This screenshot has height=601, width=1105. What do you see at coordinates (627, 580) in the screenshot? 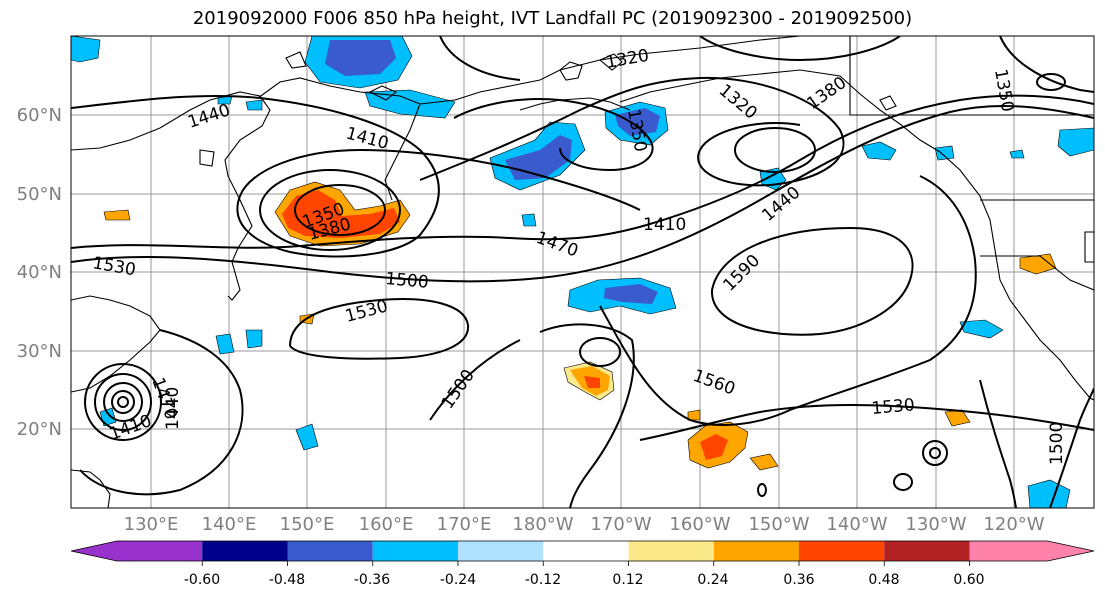
I see `colorbar-tick-label: 0.12` at bounding box center [627, 580].